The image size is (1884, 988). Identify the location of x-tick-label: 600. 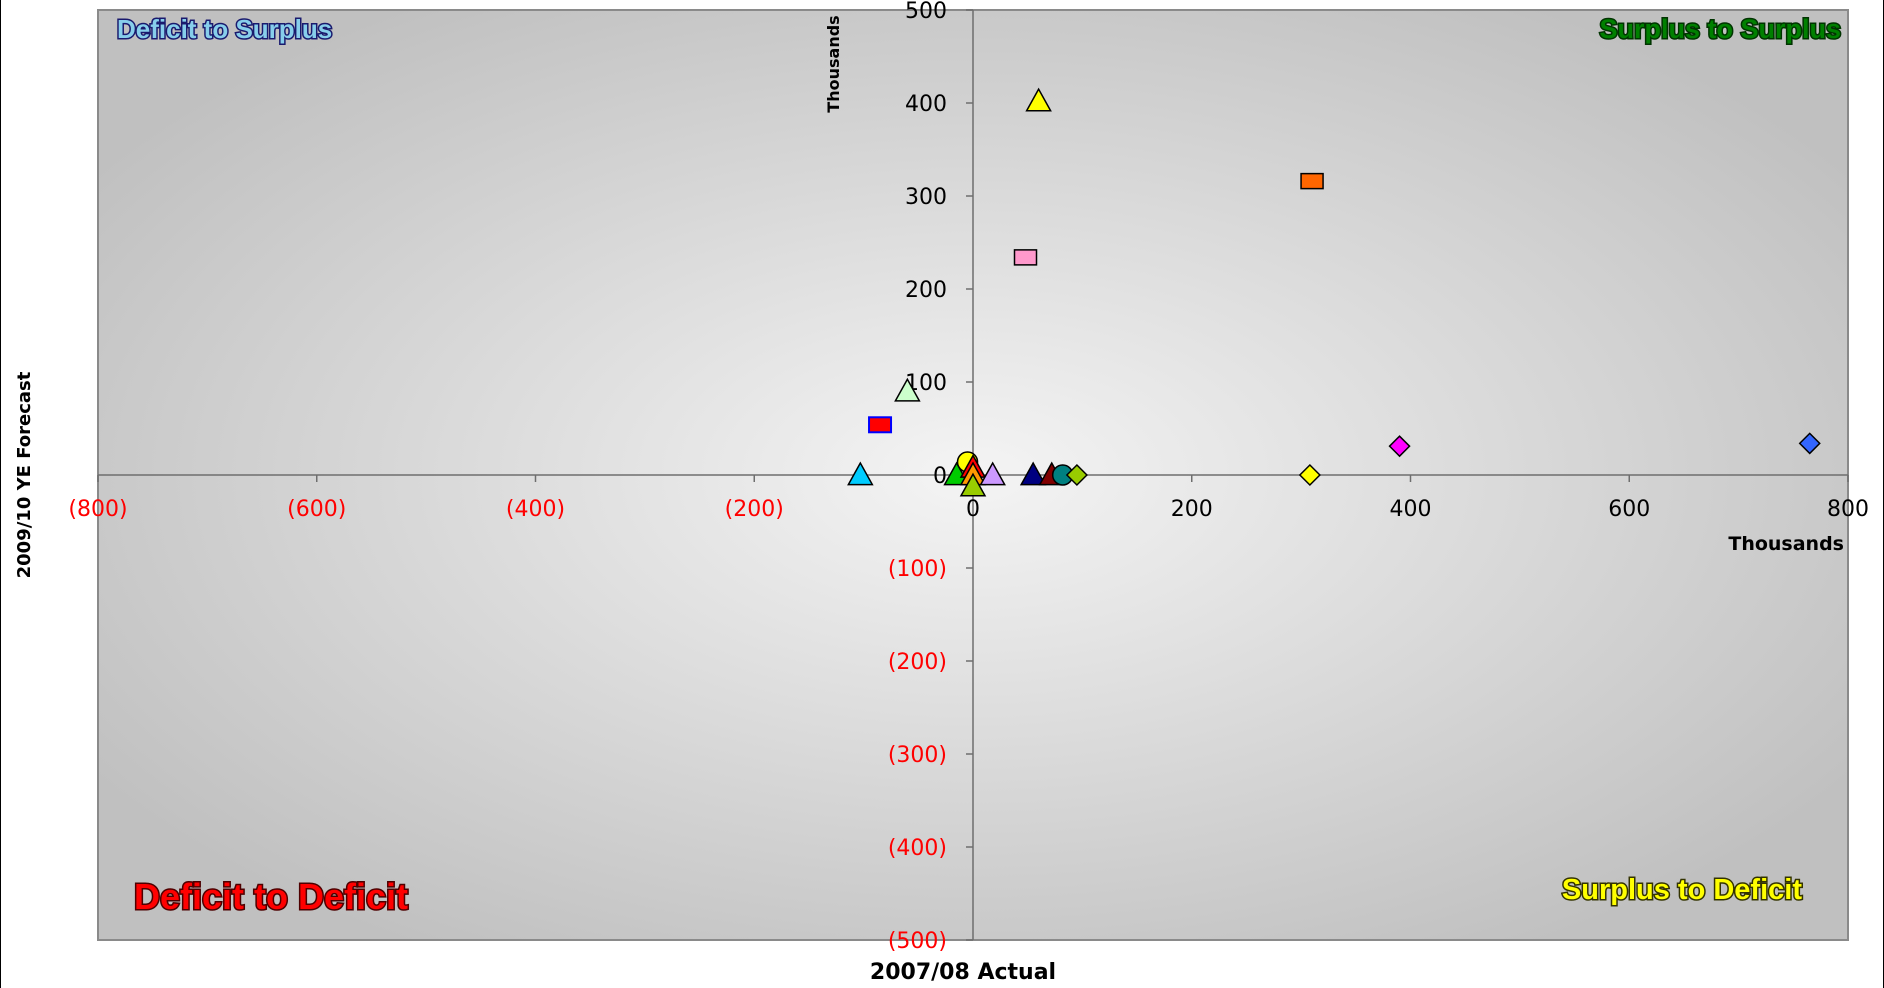
(1629, 509).